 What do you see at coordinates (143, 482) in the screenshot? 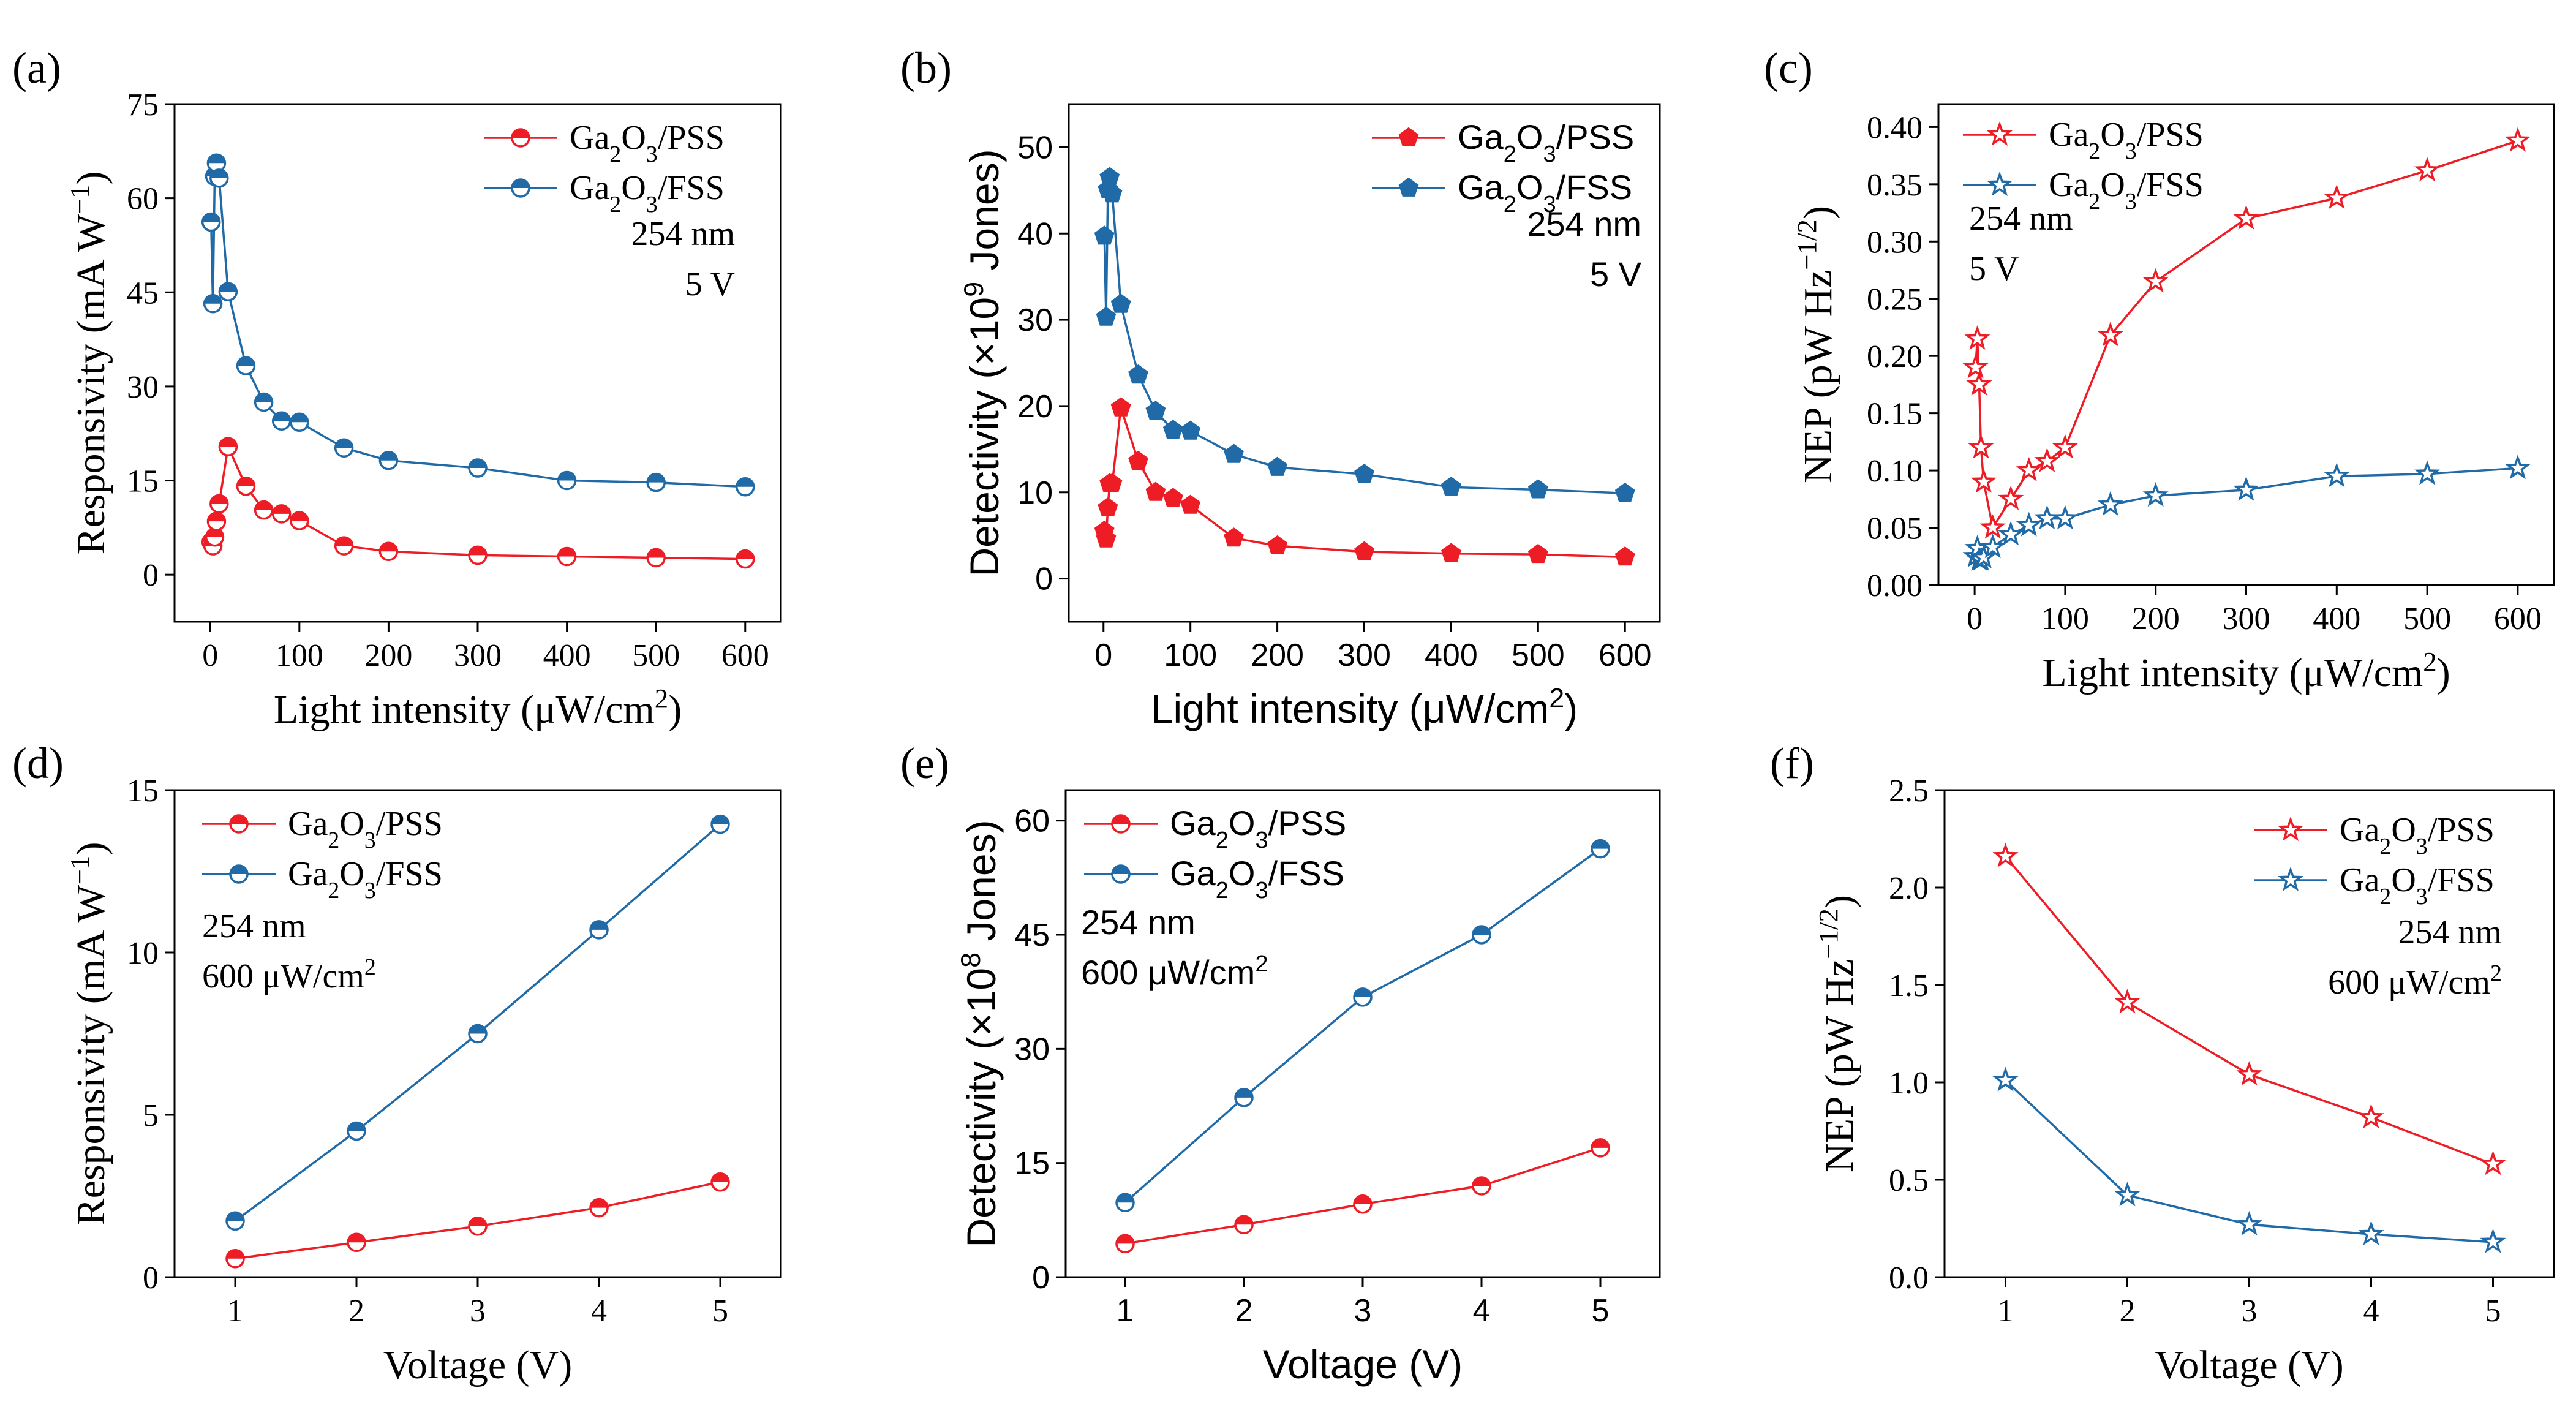
I see `y-tick-label-a: 15` at bounding box center [143, 482].